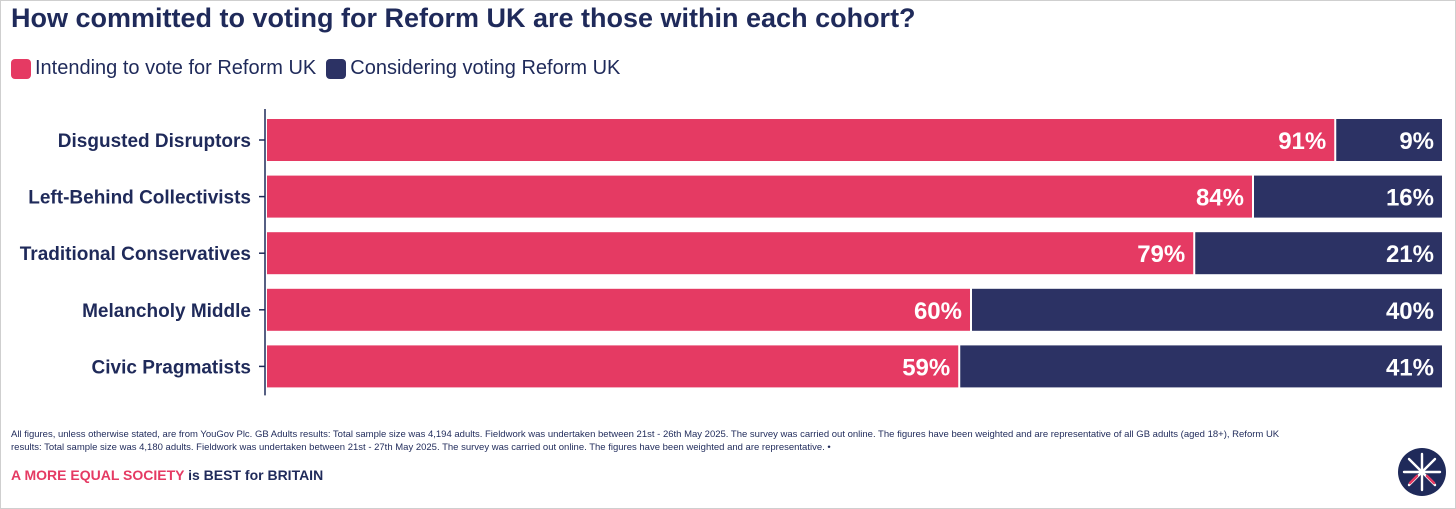 The height and width of the screenshot is (509, 1456). Describe the element at coordinates (1410, 198) in the screenshot. I see `data-label: 16%` at that location.